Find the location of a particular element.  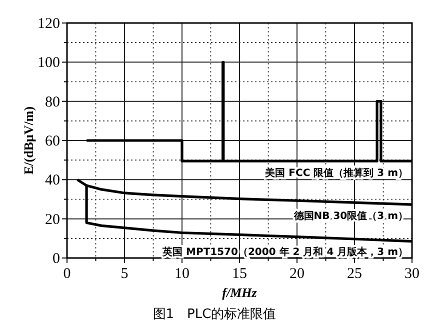

x-tick-label: 25 is located at coordinates (354, 274).